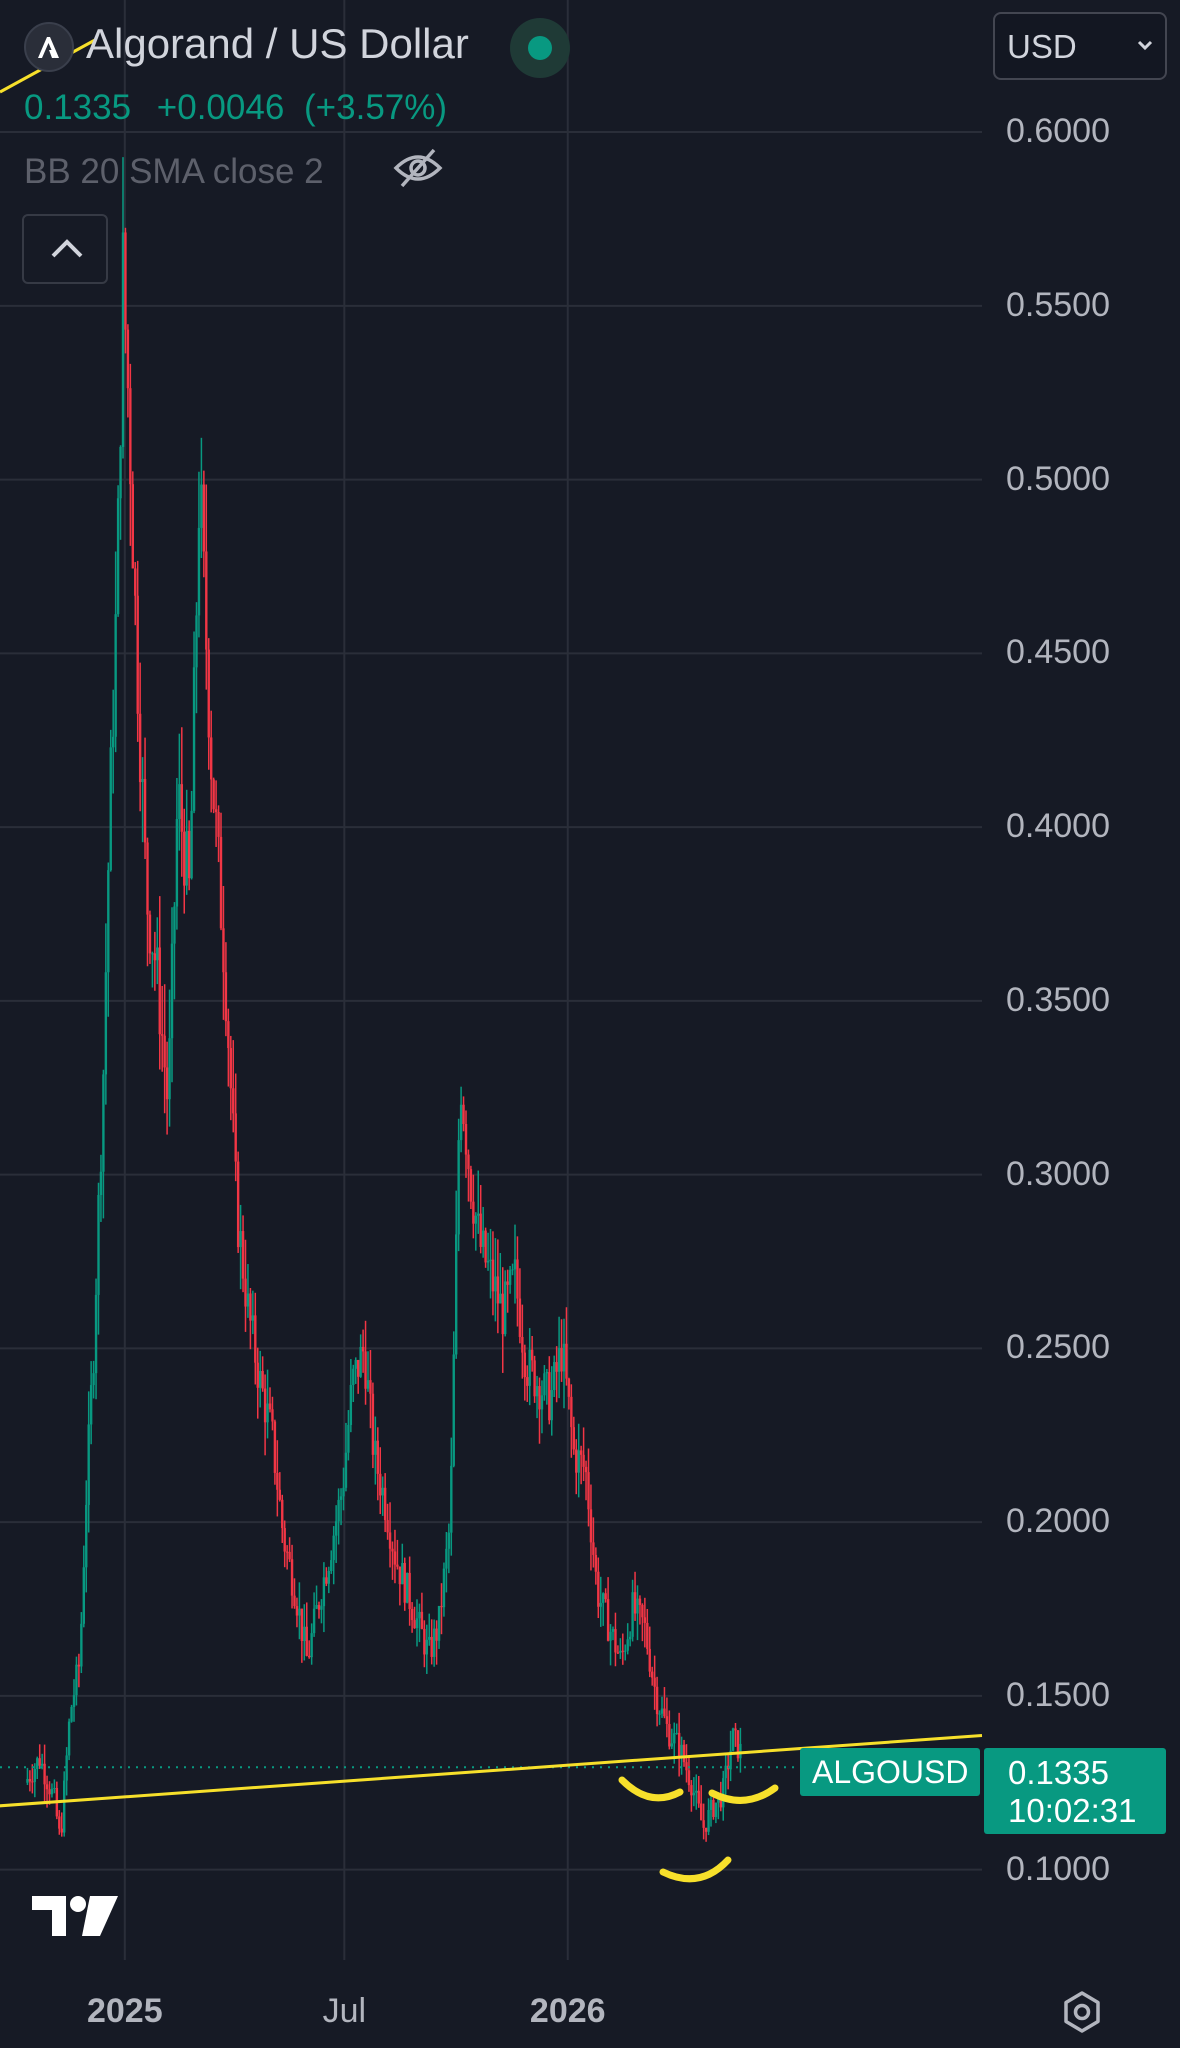 The width and height of the screenshot is (1180, 2048). What do you see at coordinates (1080, 46) in the screenshot?
I see `currency-select: USD` at bounding box center [1080, 46].